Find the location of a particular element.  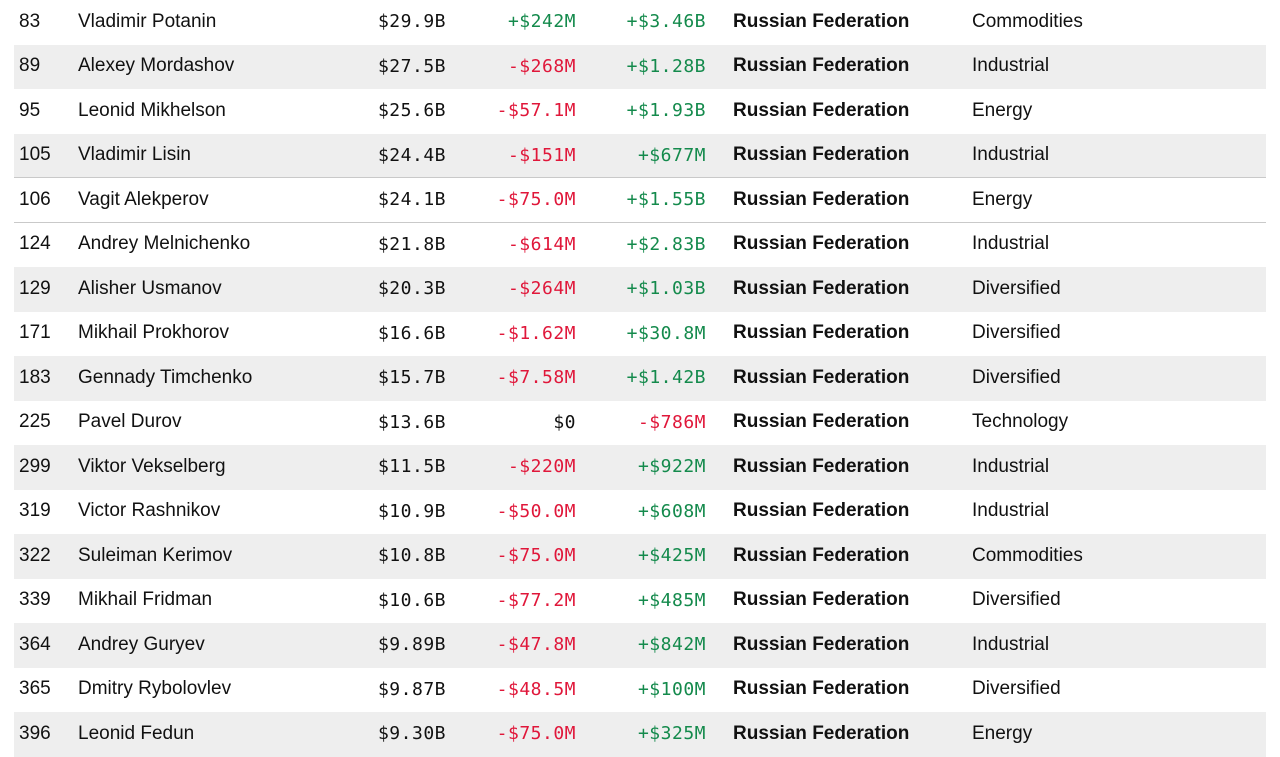

name-cell: Gennady Timchenko is located at coordinates (165, 377).